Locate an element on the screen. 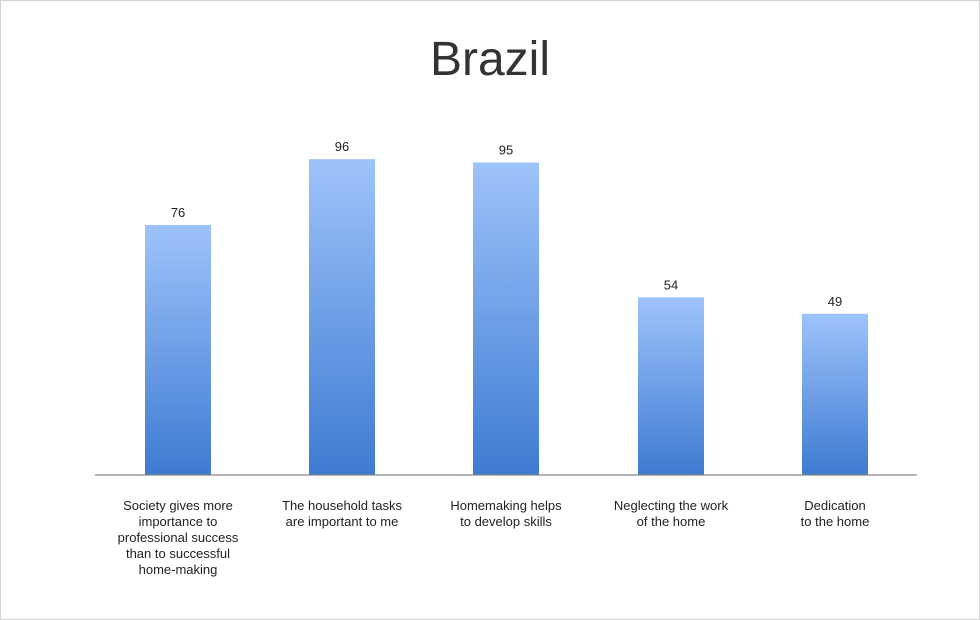 This screenshot has height=620, width=980. category-label-2: The household tasks are important to me is located at coordinates (342, 514).